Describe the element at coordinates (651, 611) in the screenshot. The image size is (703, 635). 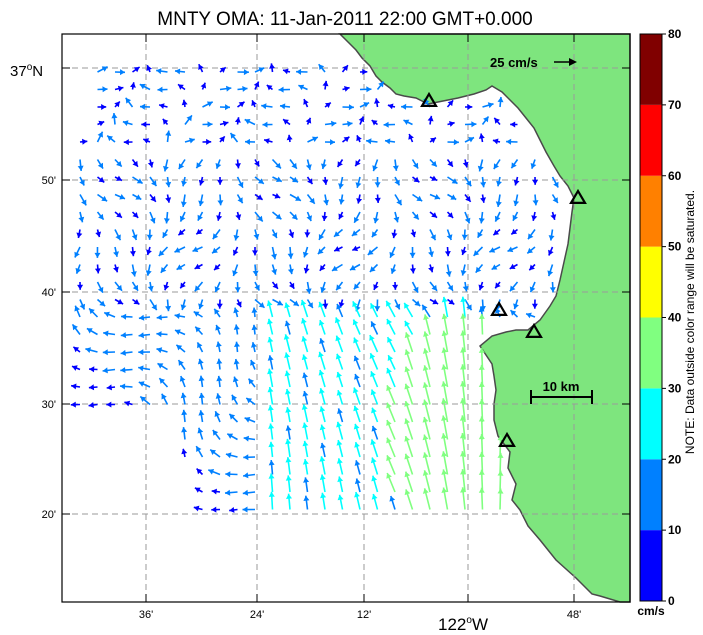
I see `colorbar-unit: cm/s` at that location.